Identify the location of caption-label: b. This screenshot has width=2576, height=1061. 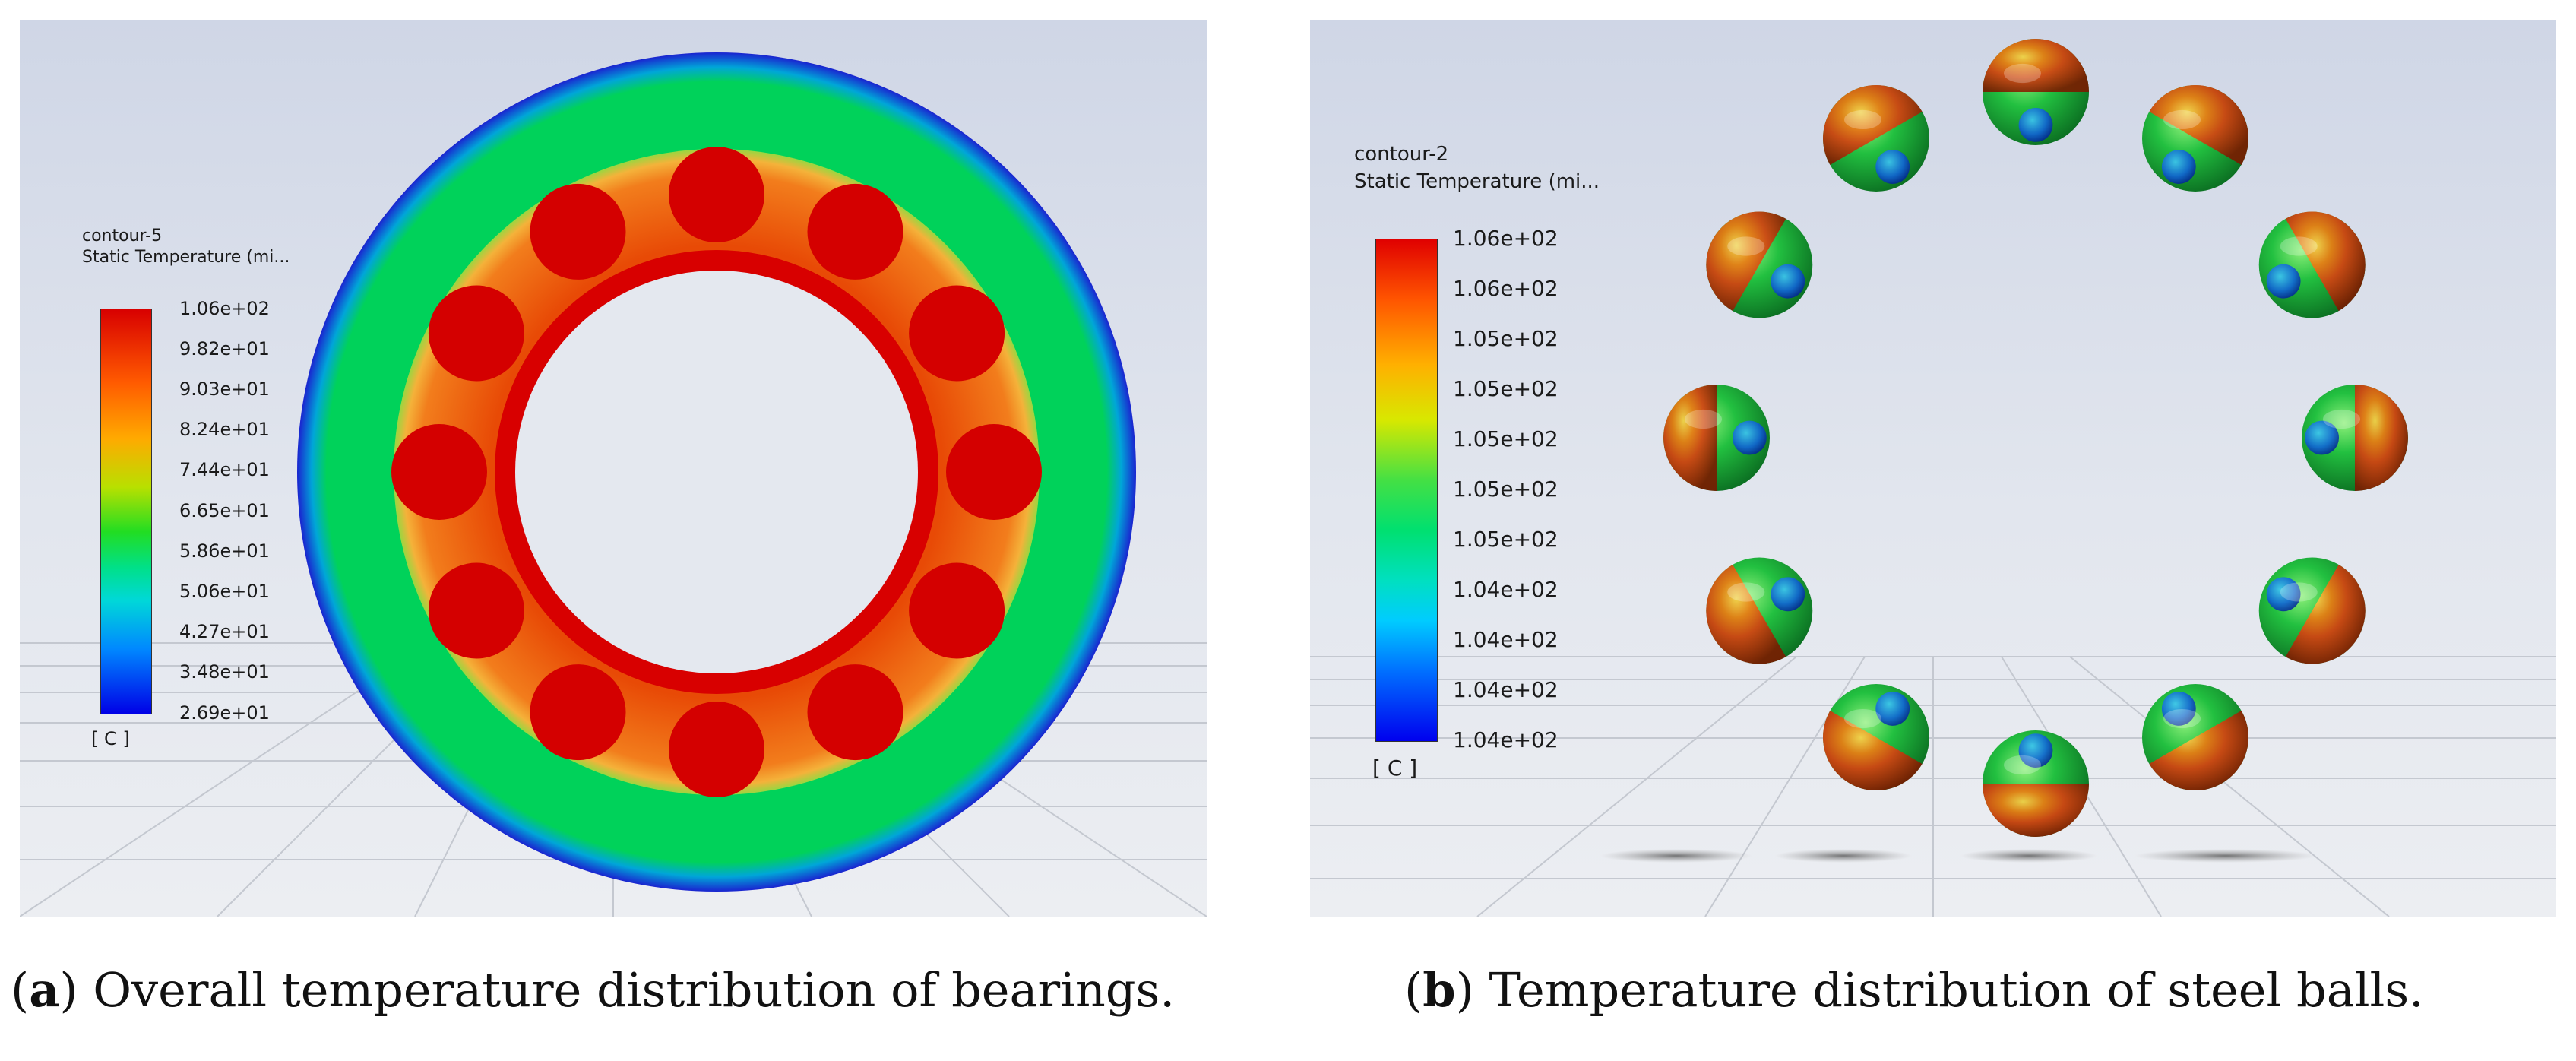
(1439, 990).